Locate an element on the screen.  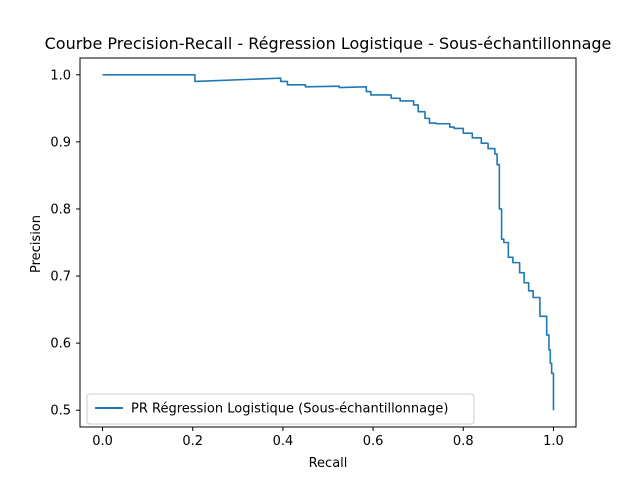
legend-box is located at coordinates (280, 409).